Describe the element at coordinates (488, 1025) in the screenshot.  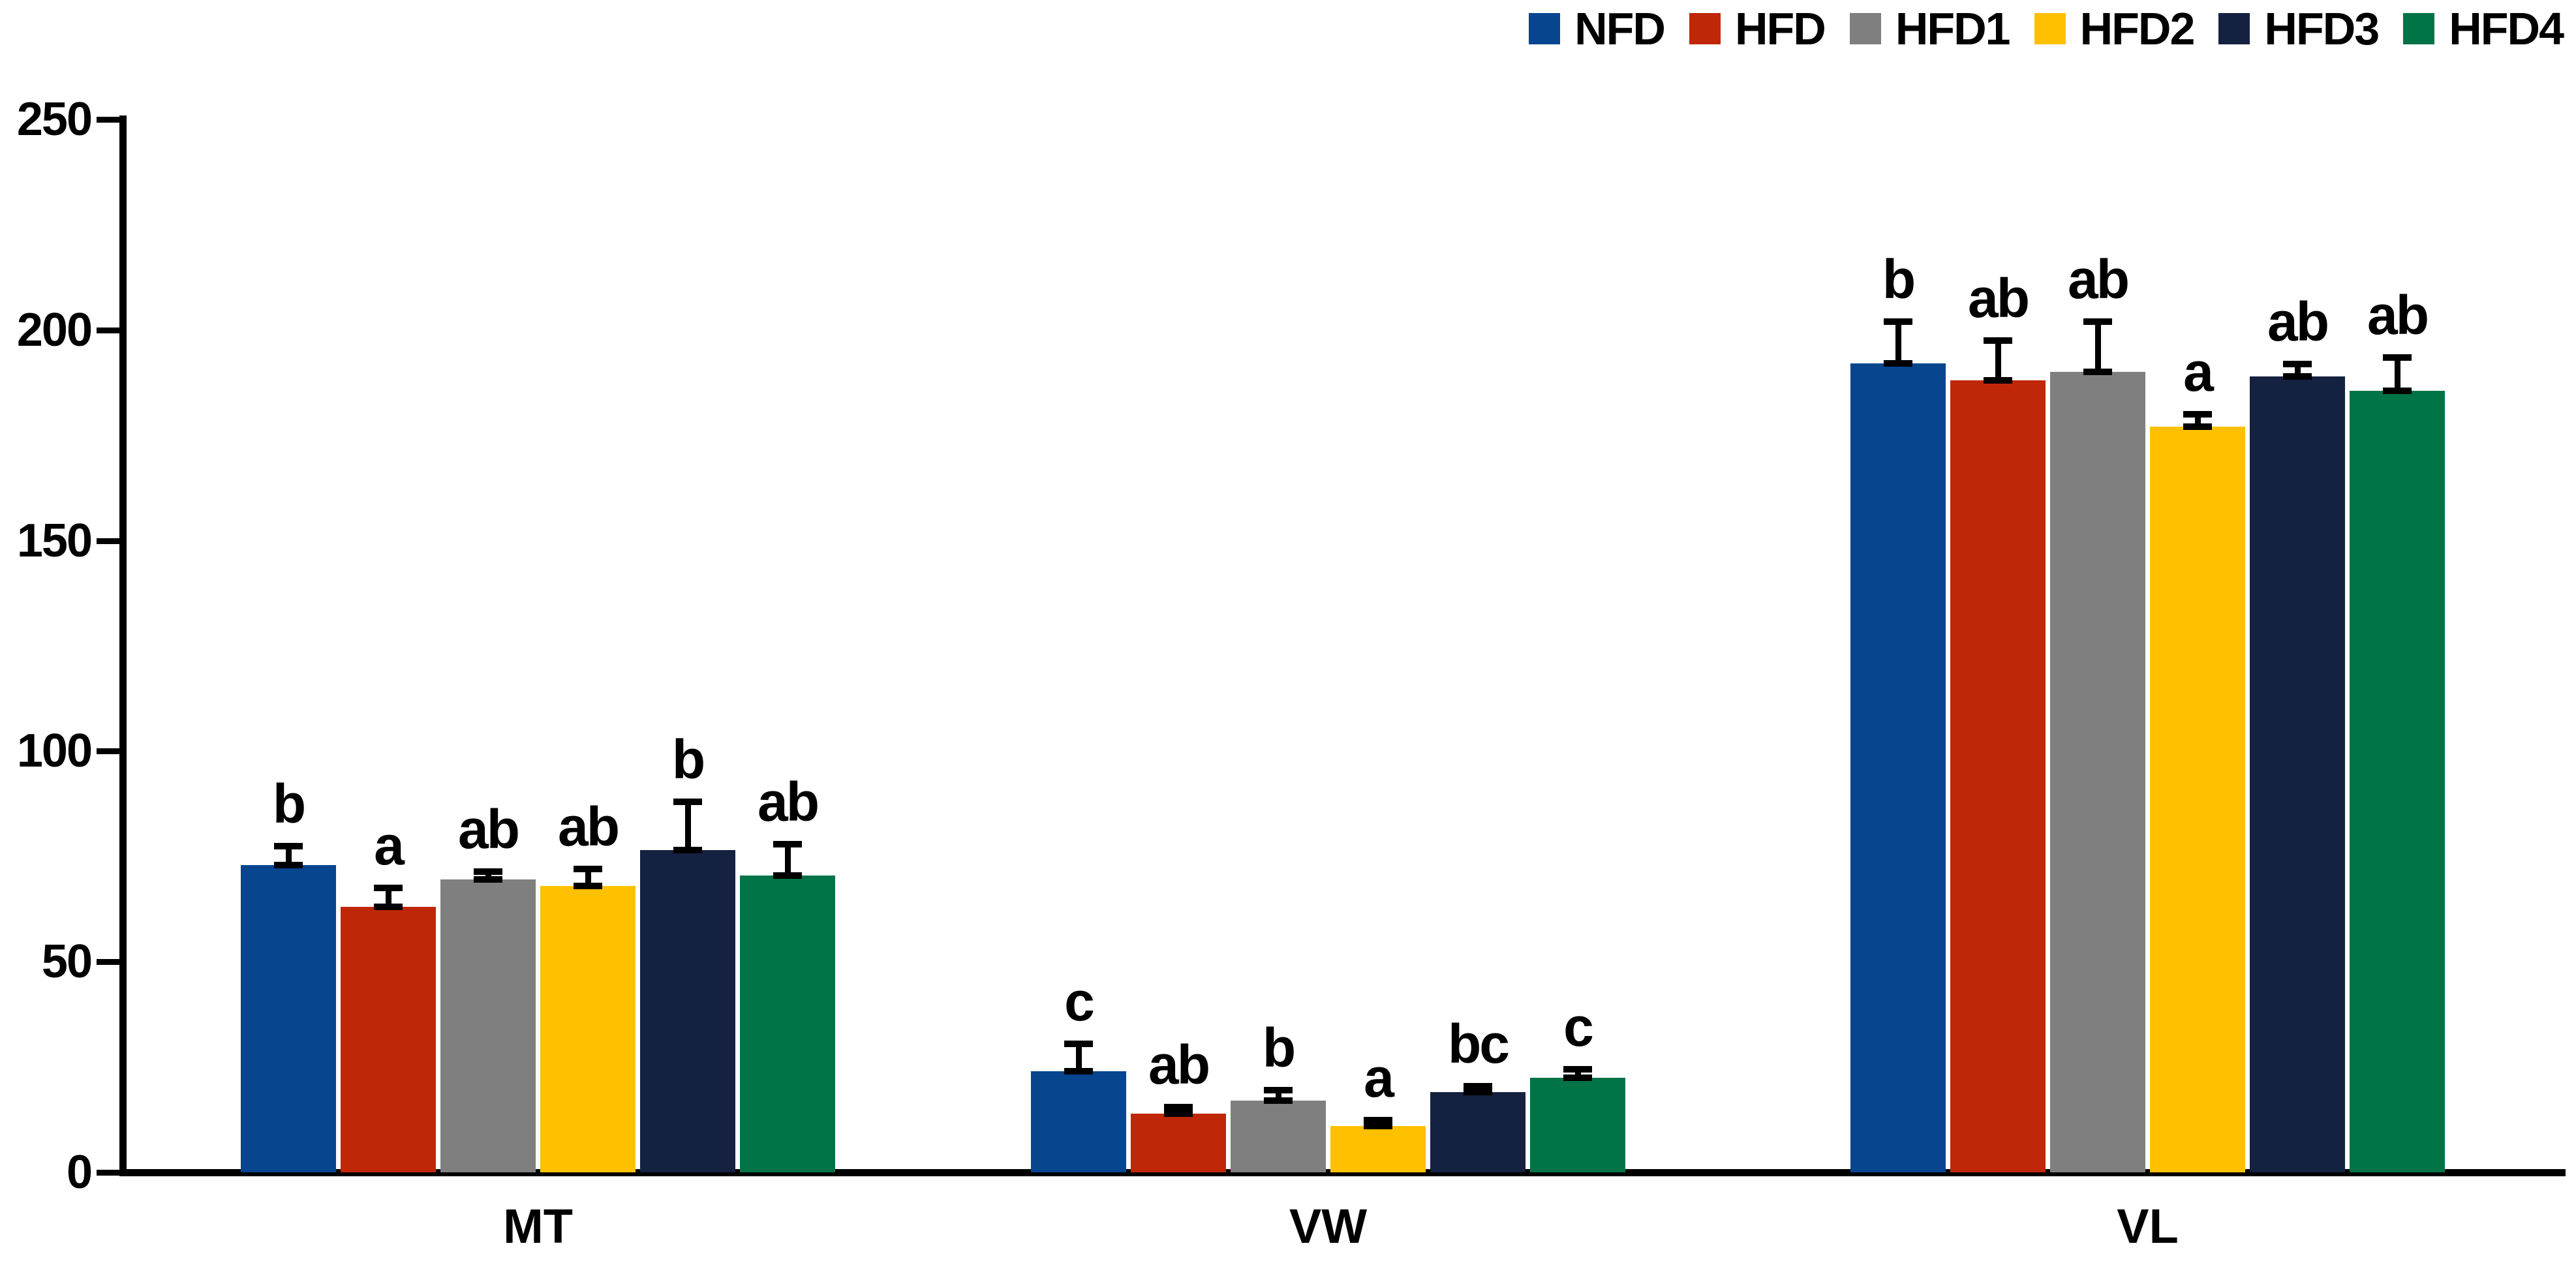
I see `bar-HFD1-MT` at that location.